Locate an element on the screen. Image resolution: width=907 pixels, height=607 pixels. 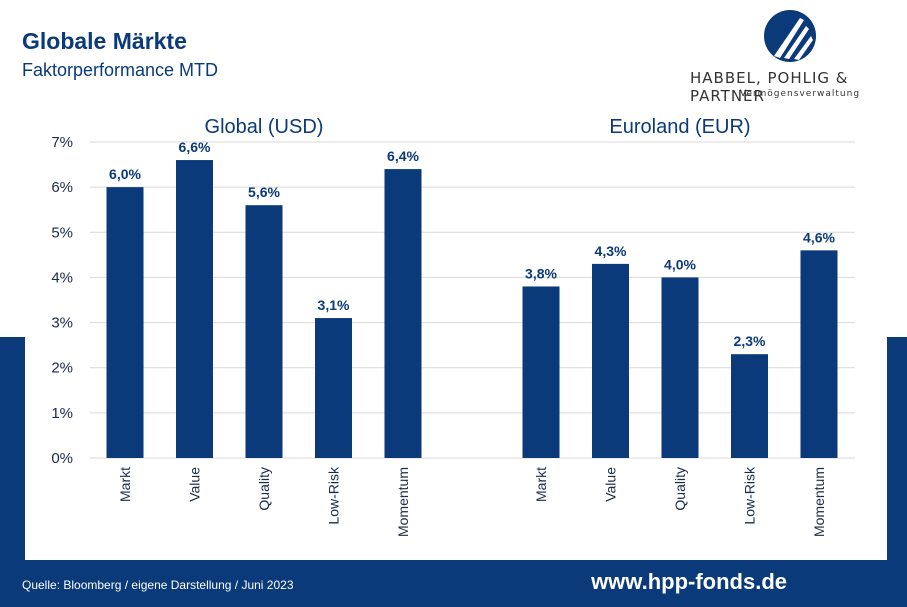
y-tick-label: 7% is located at coordinates (62, 142).